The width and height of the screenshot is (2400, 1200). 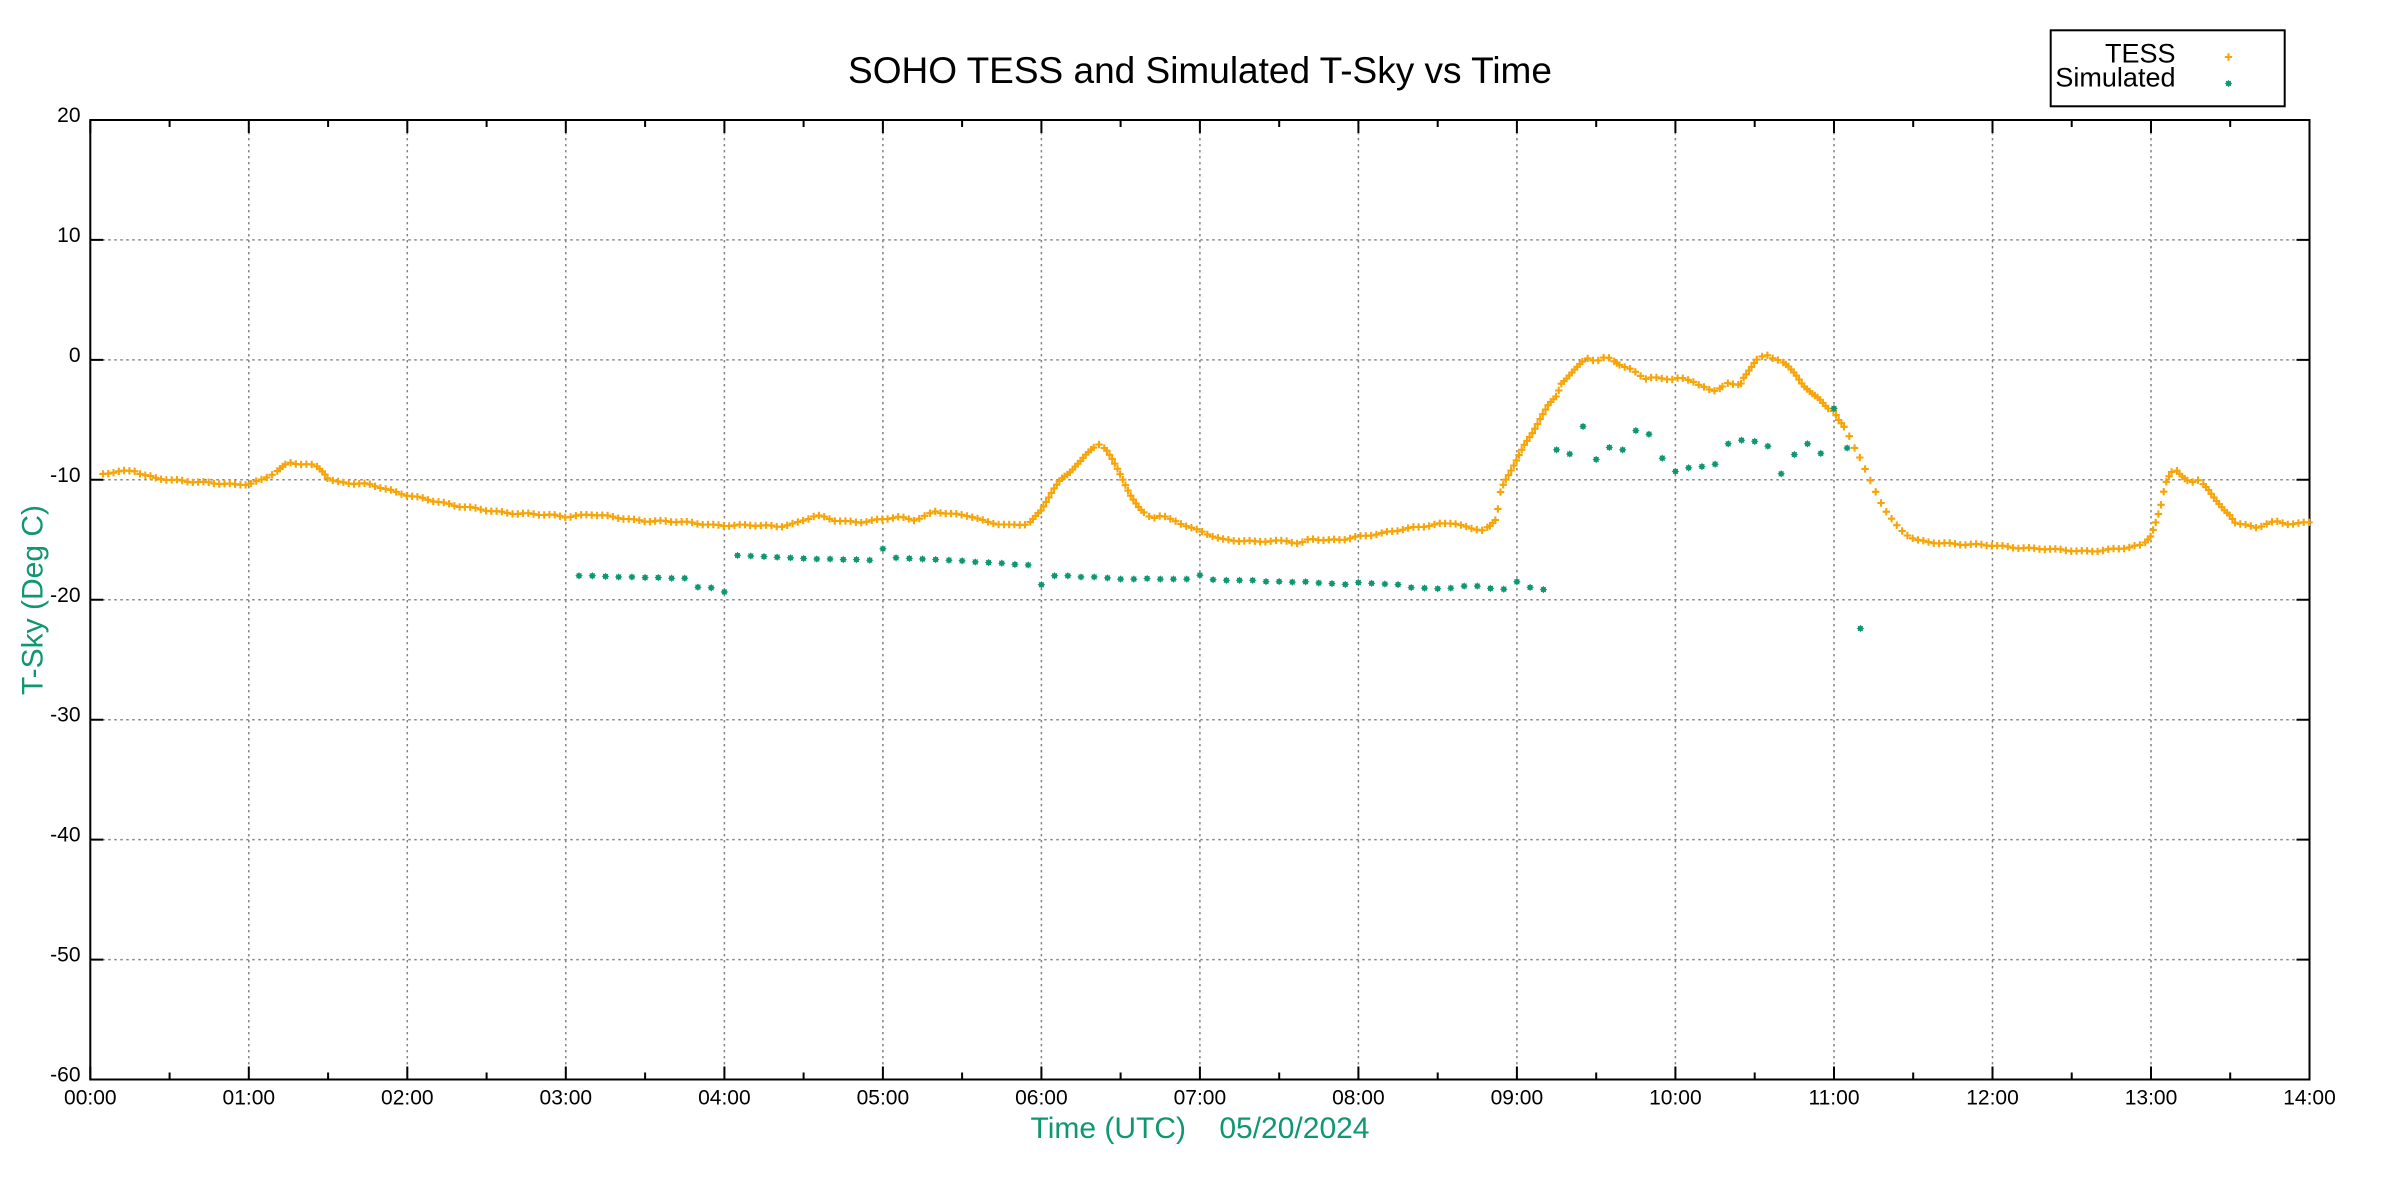 What do you see at coordinates (1200, 1098) in the screenshot?
I see `svg-text: 07:00` at bounding box center [1200, 1098].